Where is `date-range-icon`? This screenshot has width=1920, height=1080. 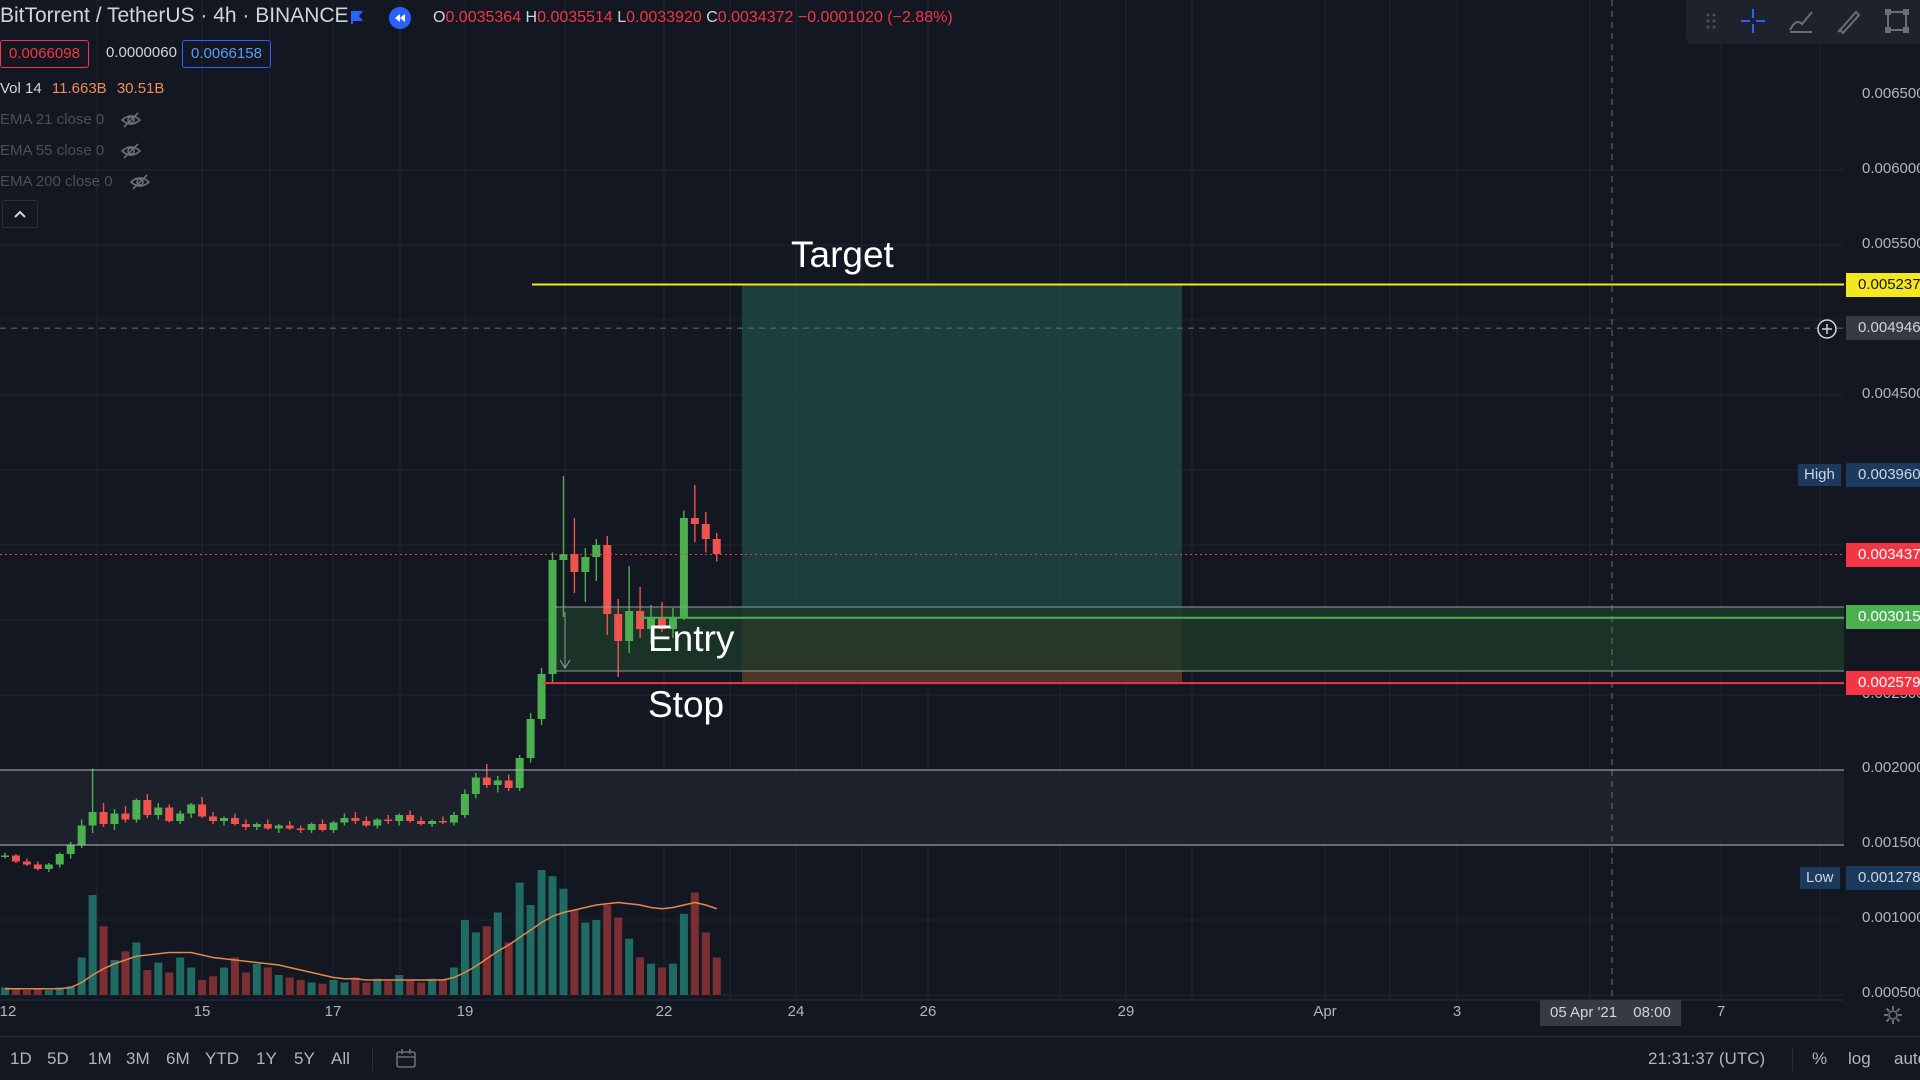 date-range-icon is located at coordinates (406, 1059).